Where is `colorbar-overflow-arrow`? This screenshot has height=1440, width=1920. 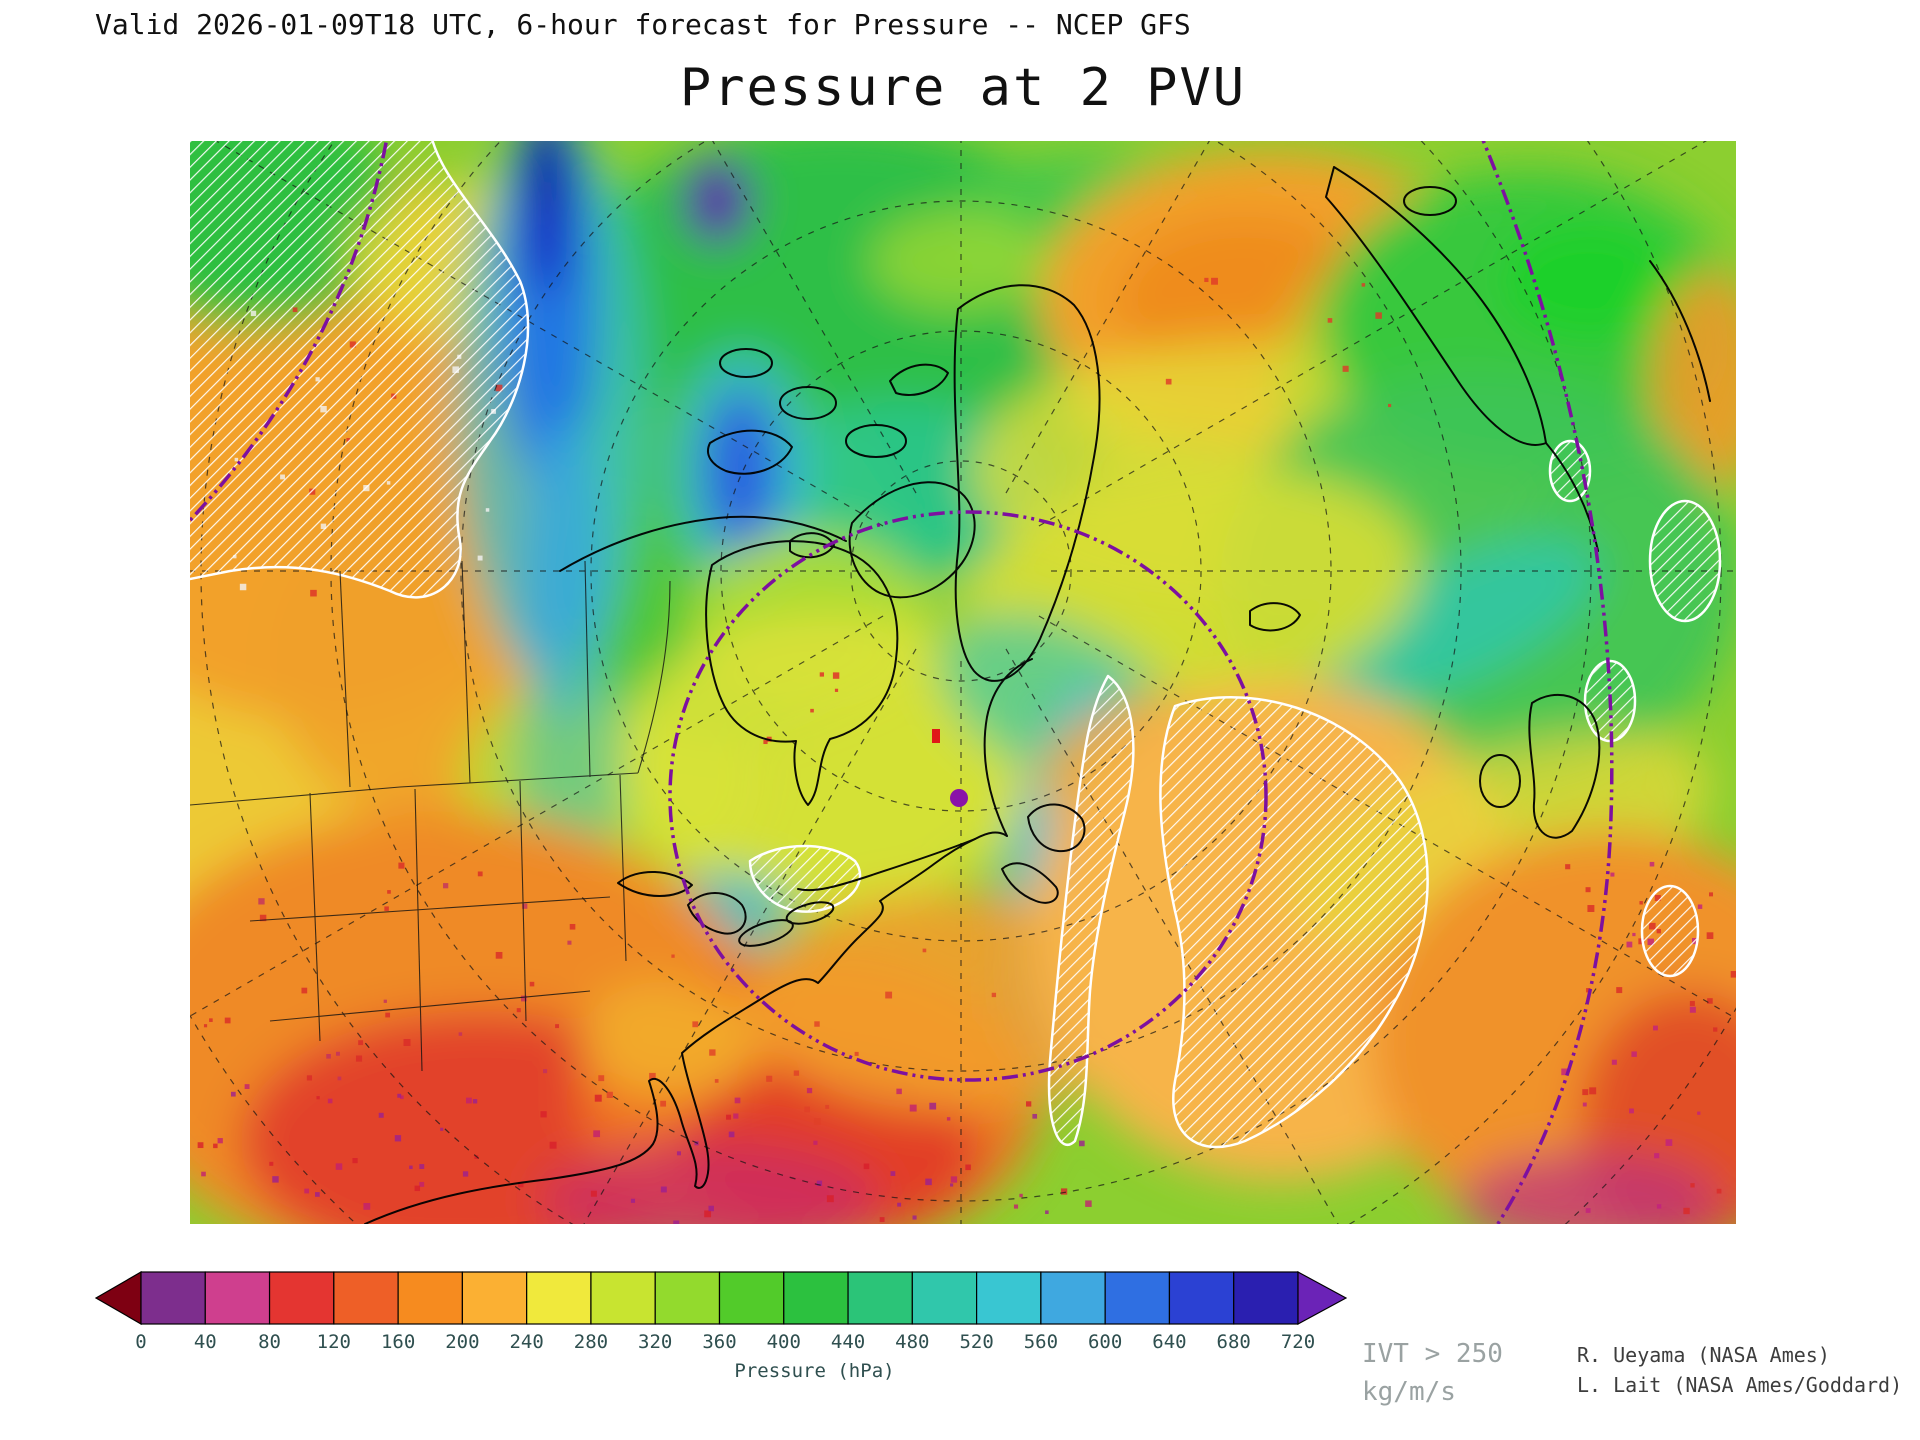
colorbar-overflow-arrow is located at coordinates (1322, 1298).